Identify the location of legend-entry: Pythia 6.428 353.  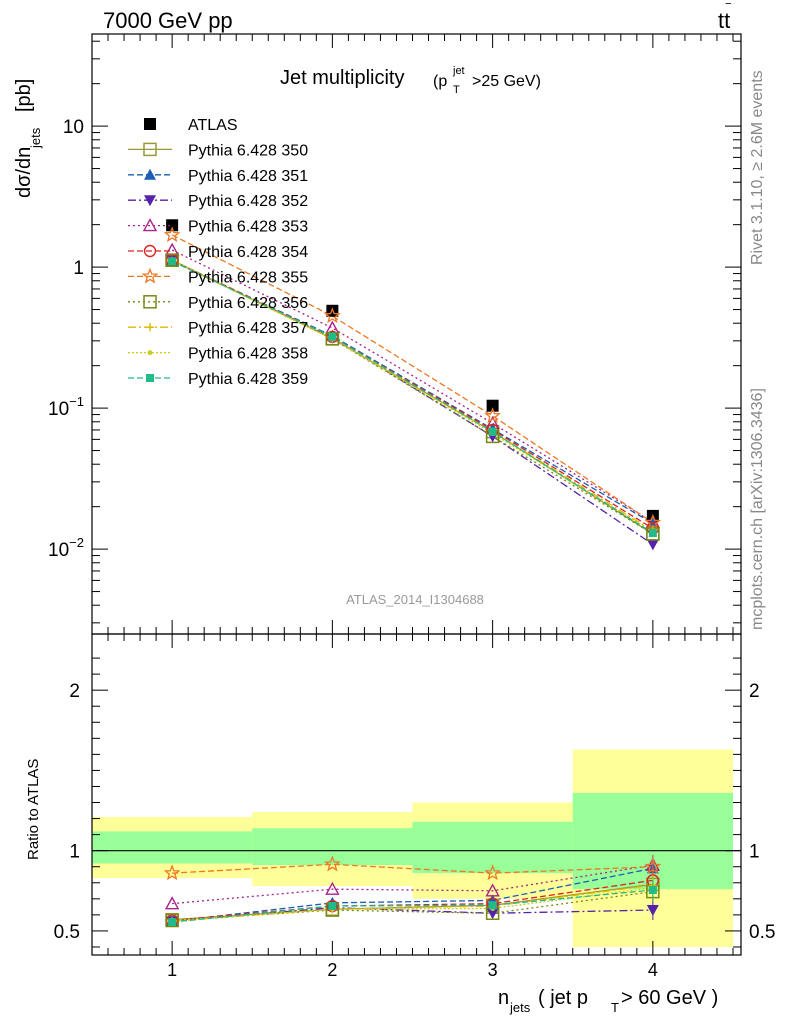
(248, 227).